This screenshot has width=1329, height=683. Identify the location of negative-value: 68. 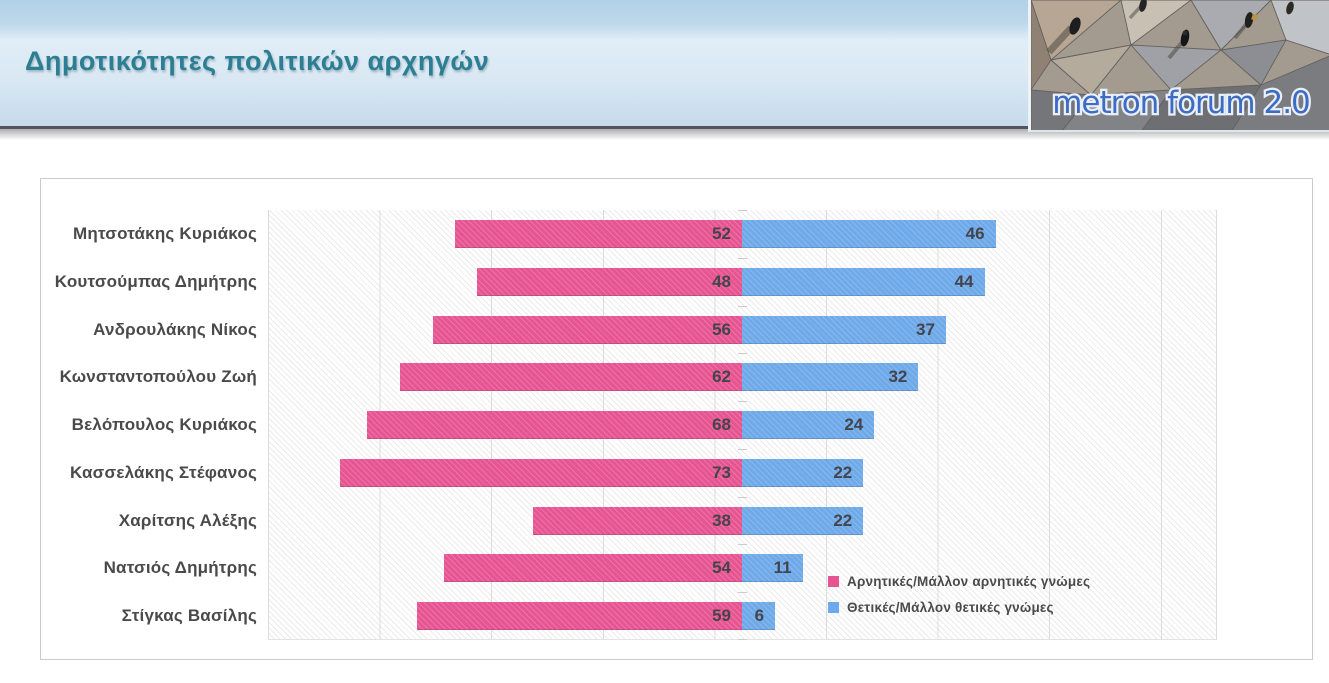
(721, 425).